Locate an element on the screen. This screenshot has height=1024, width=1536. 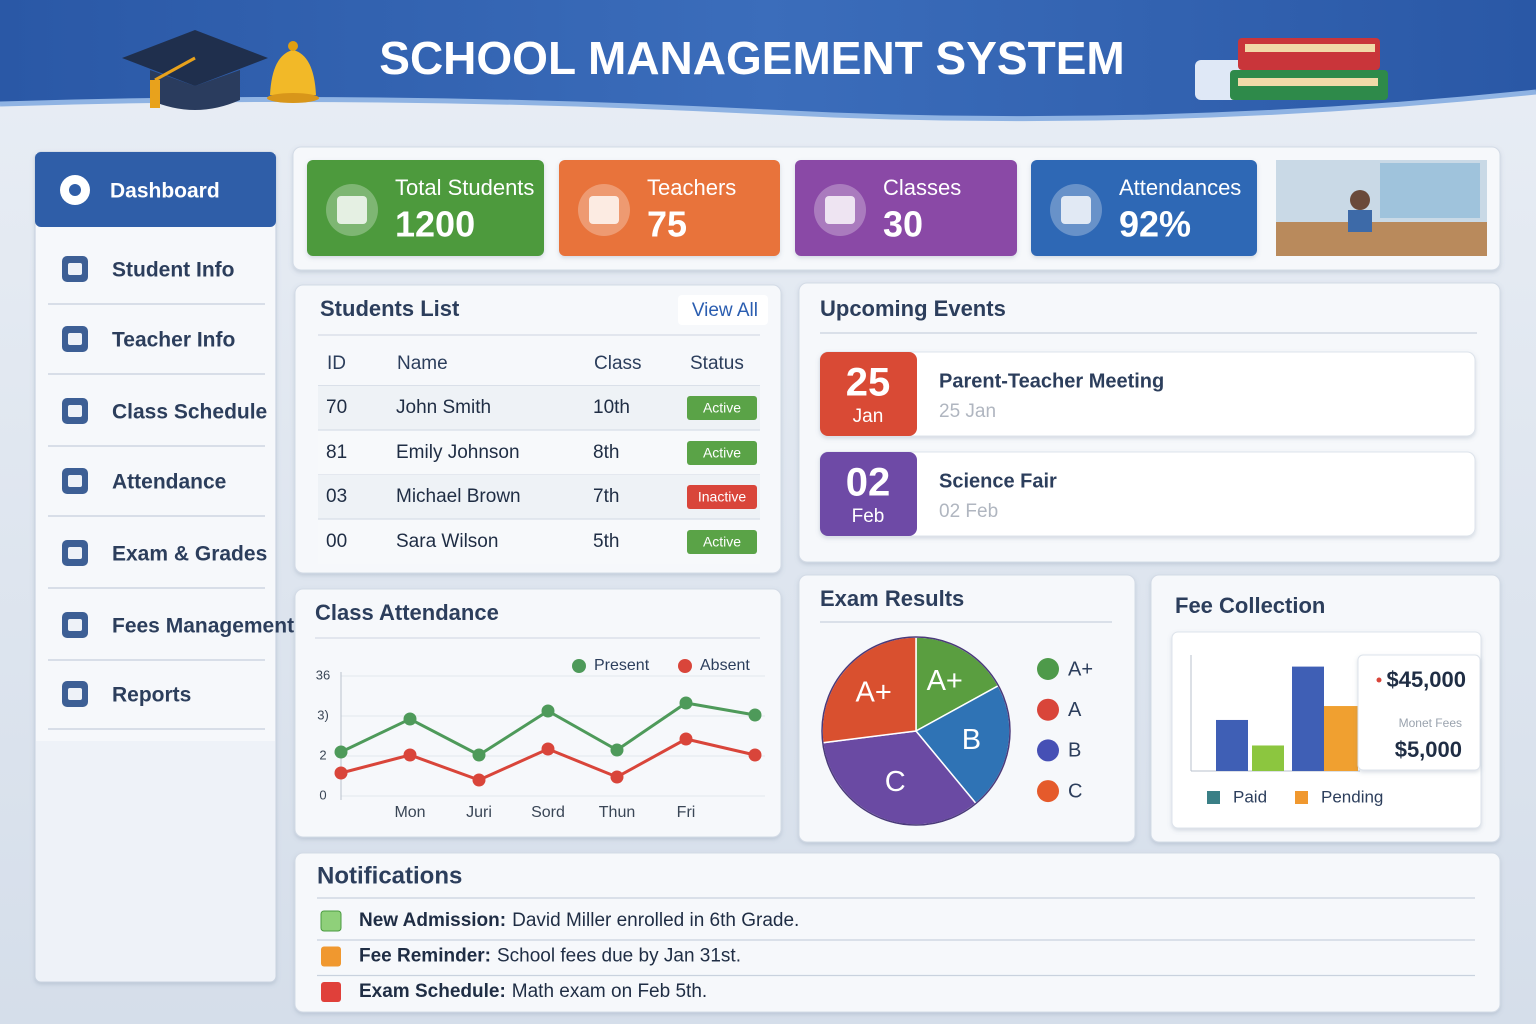
legend-label: A+ is located at coordinates (1080, 669).